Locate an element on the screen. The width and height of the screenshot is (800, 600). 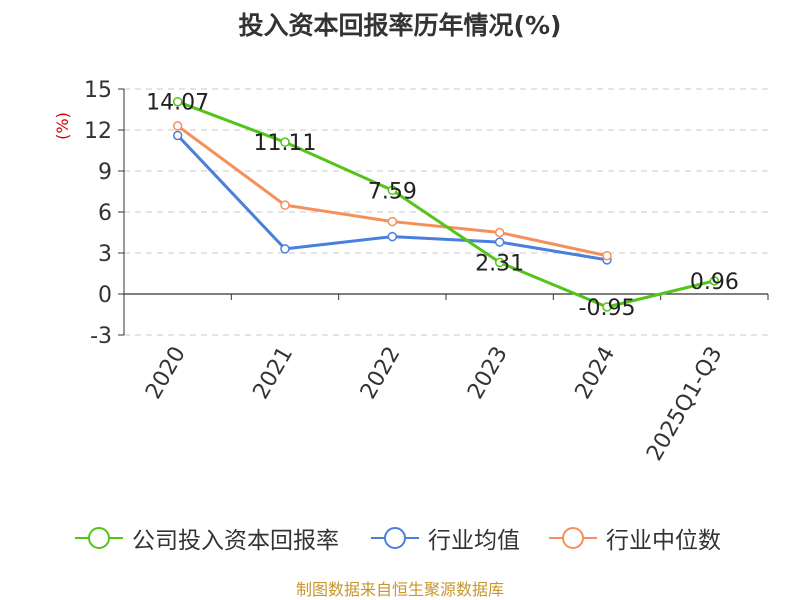
legend-item: 公司投入资本回报率 is located at coordinates (206, 538).